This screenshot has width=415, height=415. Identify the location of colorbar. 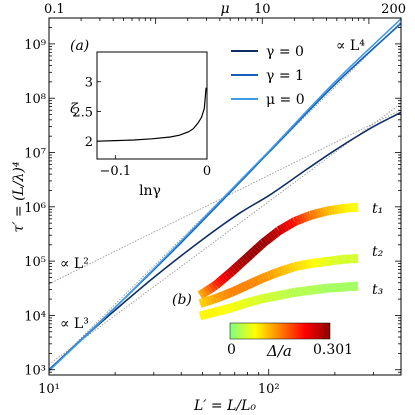
(280, 331).